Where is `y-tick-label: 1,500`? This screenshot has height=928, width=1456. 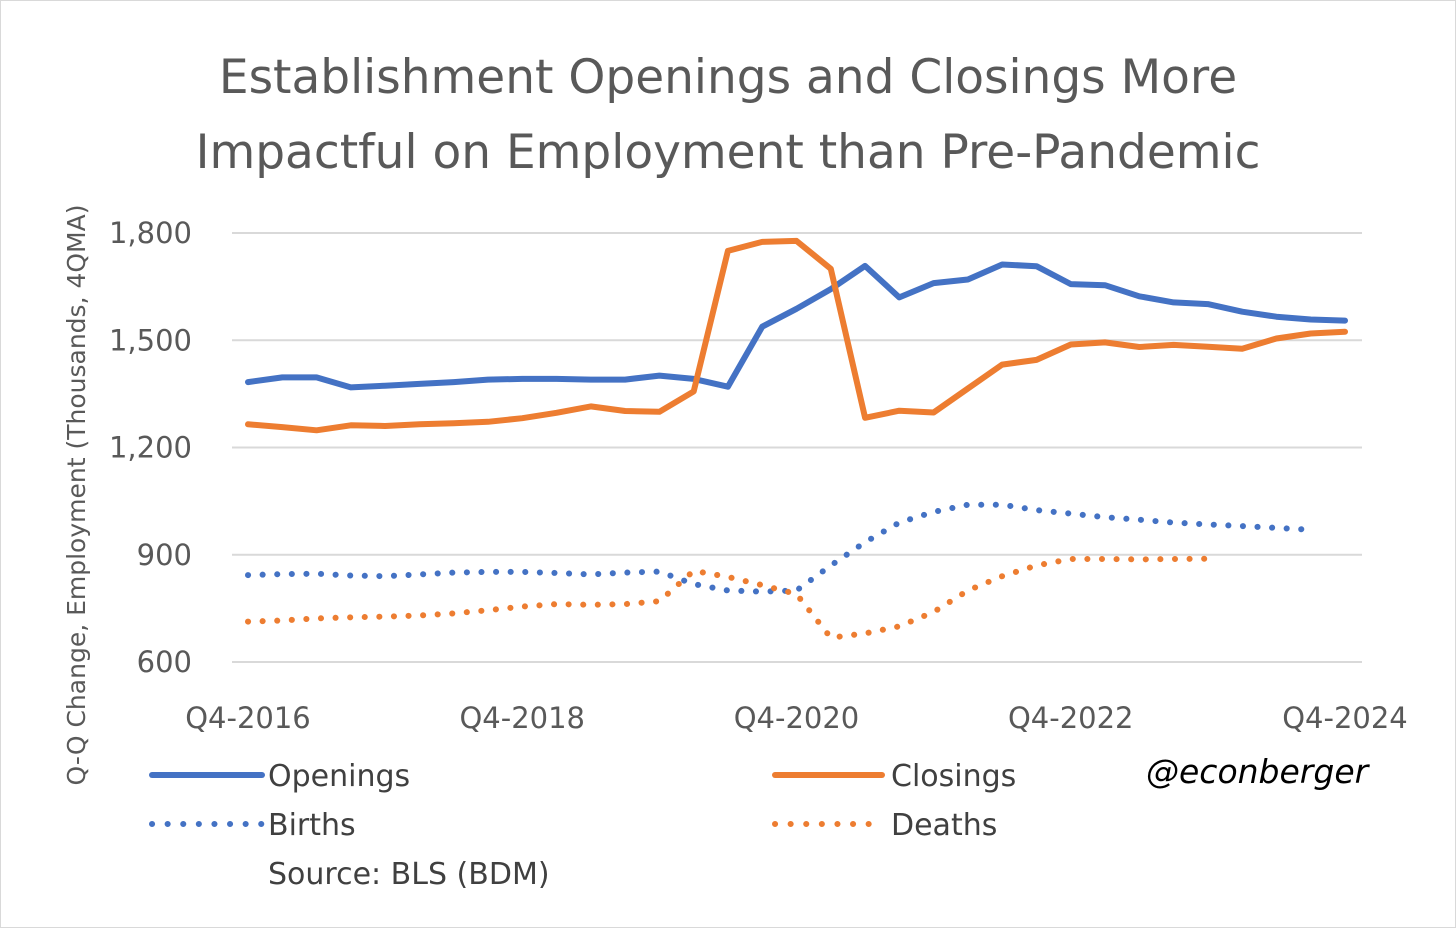
y-tick-label: 1,500 is located at coordinates (150, 340).